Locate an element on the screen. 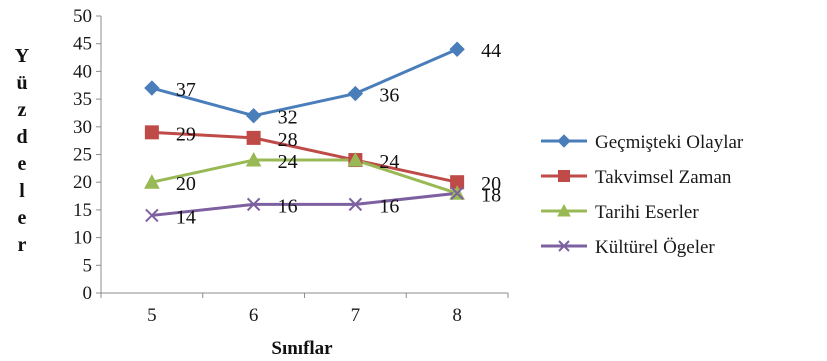  y-axis: 0 5 10 15 20 25 30 35 40 45 50 is located at coordinates (87, 155).